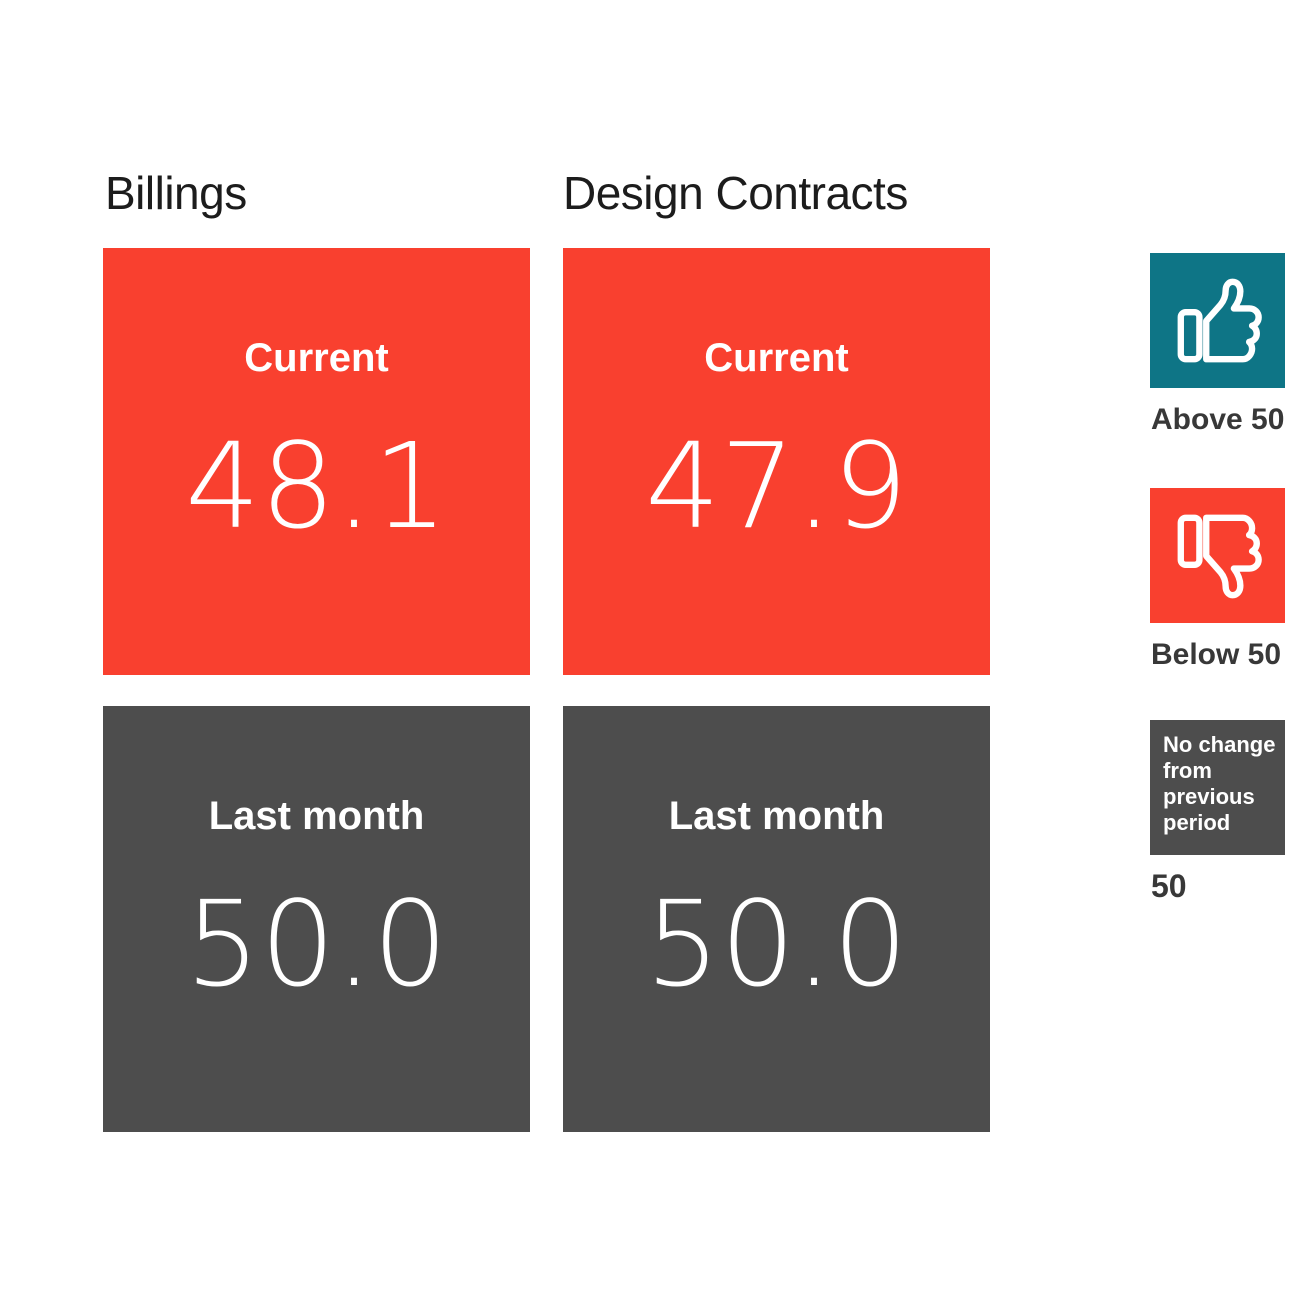 This screenshot has height=1300, width=1300. I want to click on legend-above-50-label: Above 50, so click(1218, 419).